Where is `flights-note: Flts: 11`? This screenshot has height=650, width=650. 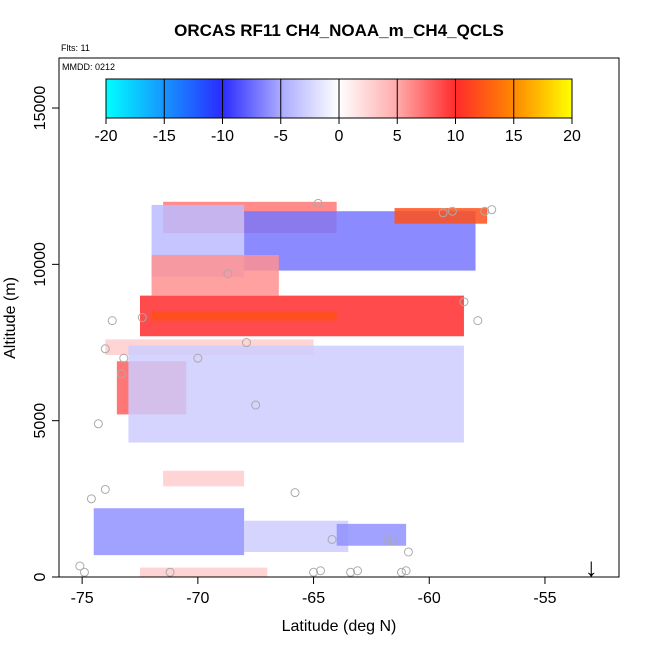 flights-note: Flts: 11 is located at coordinates (75, 48).